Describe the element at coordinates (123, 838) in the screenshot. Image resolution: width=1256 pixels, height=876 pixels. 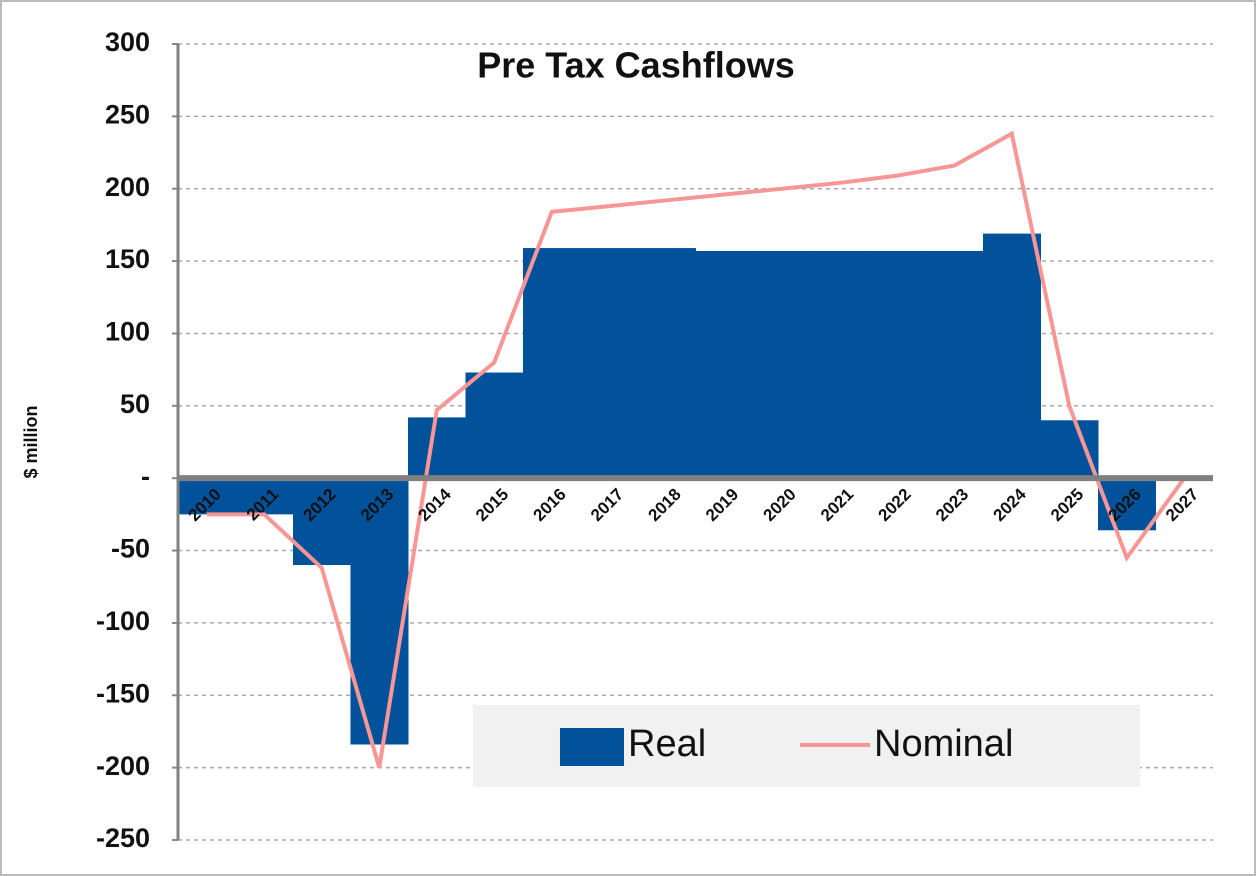
I see `y-tick-label: -250` at that location.